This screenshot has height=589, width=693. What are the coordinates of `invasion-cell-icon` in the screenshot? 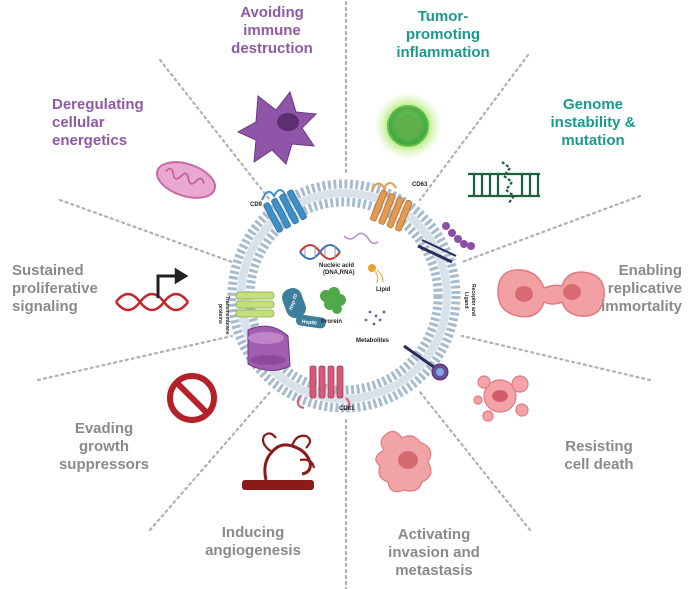 It's located at (403, 461).